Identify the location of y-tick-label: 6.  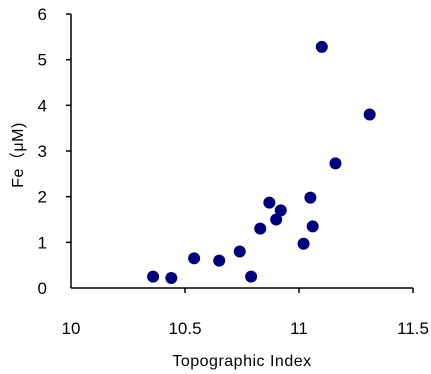
(42, 14).